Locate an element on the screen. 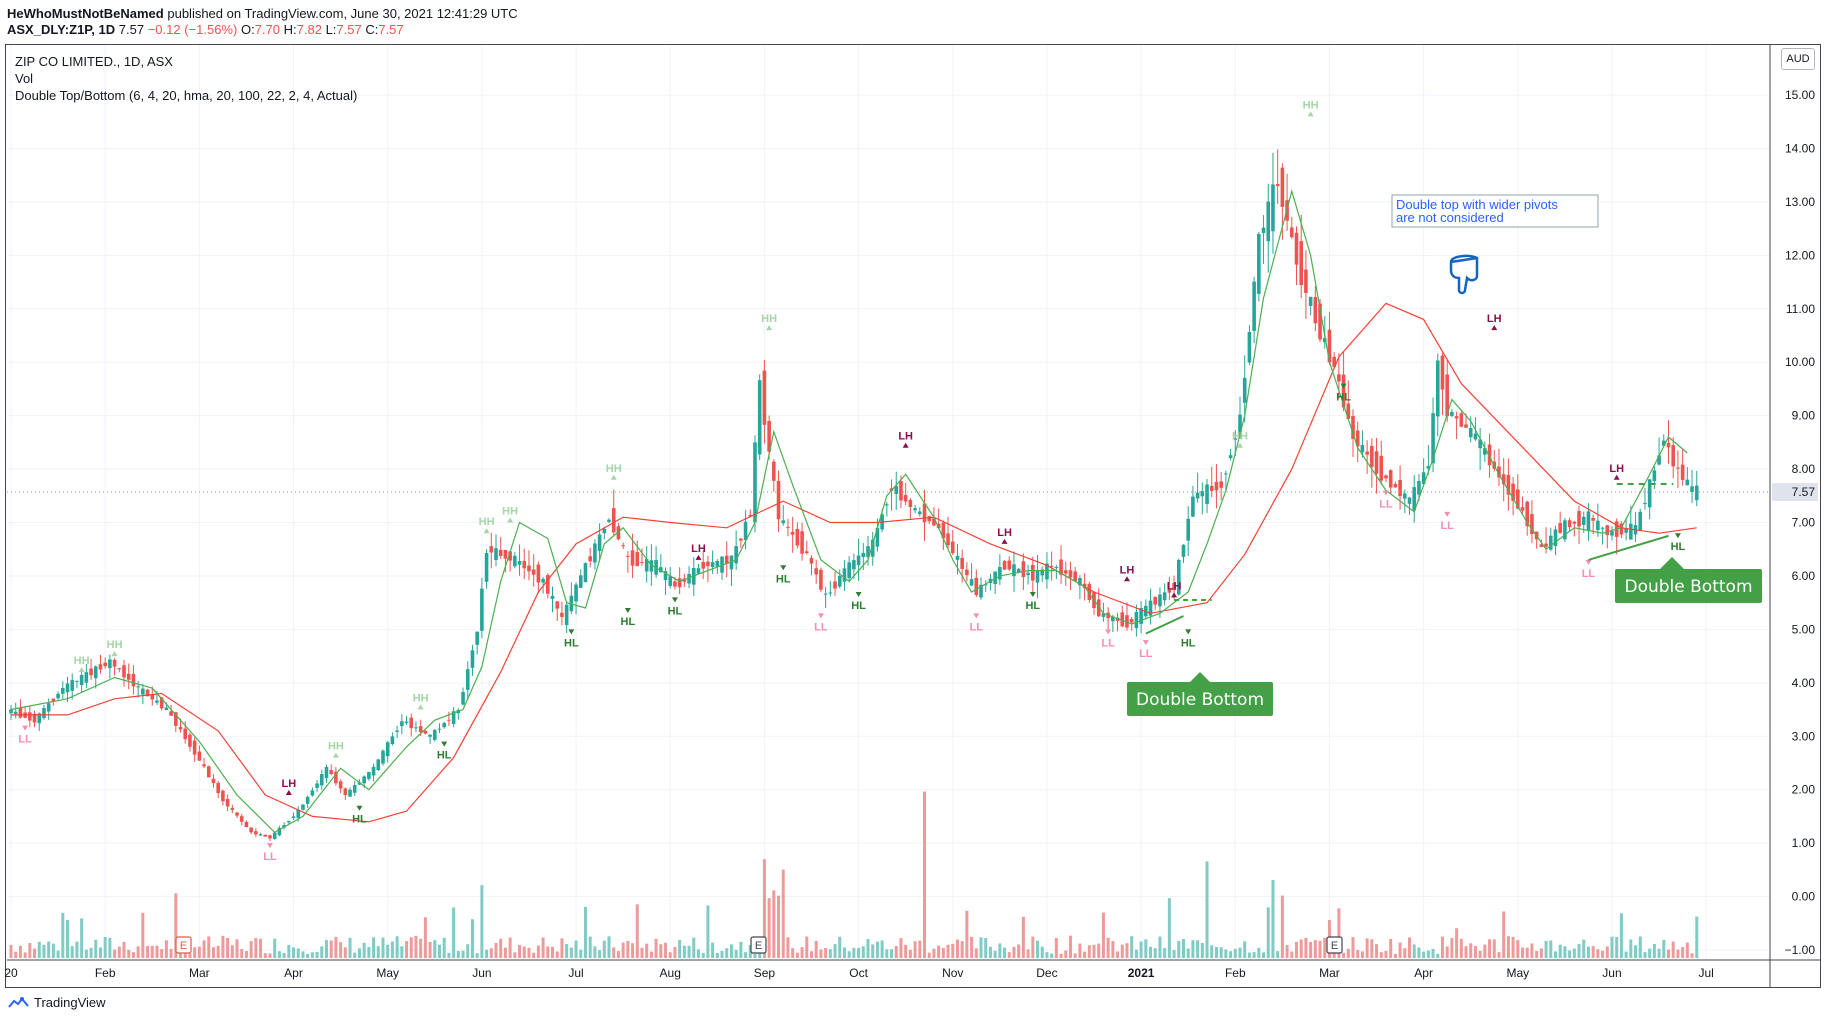 Image resolution: width=1828 pixels, height=1022 pixels. legend-symbol: ZIP CO LIMITED., 1D, ASX is located at coordinates (94, 61).